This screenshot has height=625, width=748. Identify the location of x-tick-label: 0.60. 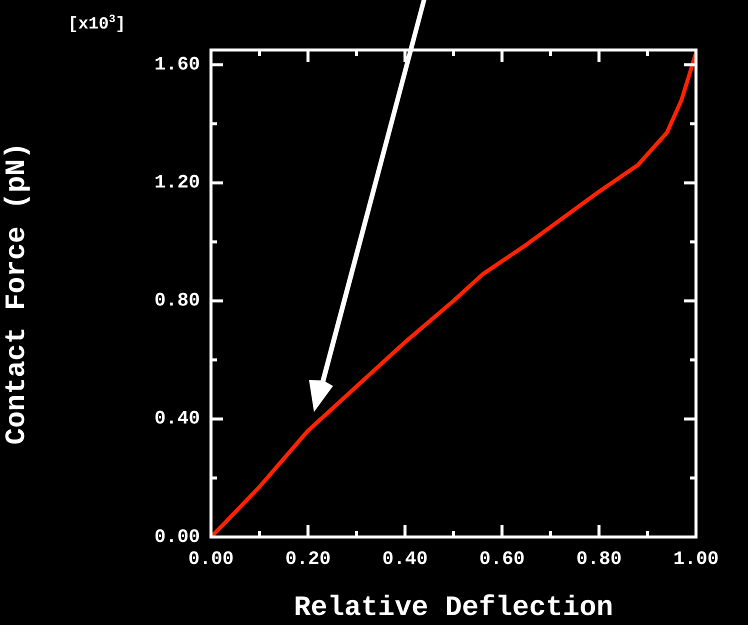
(502, 559).